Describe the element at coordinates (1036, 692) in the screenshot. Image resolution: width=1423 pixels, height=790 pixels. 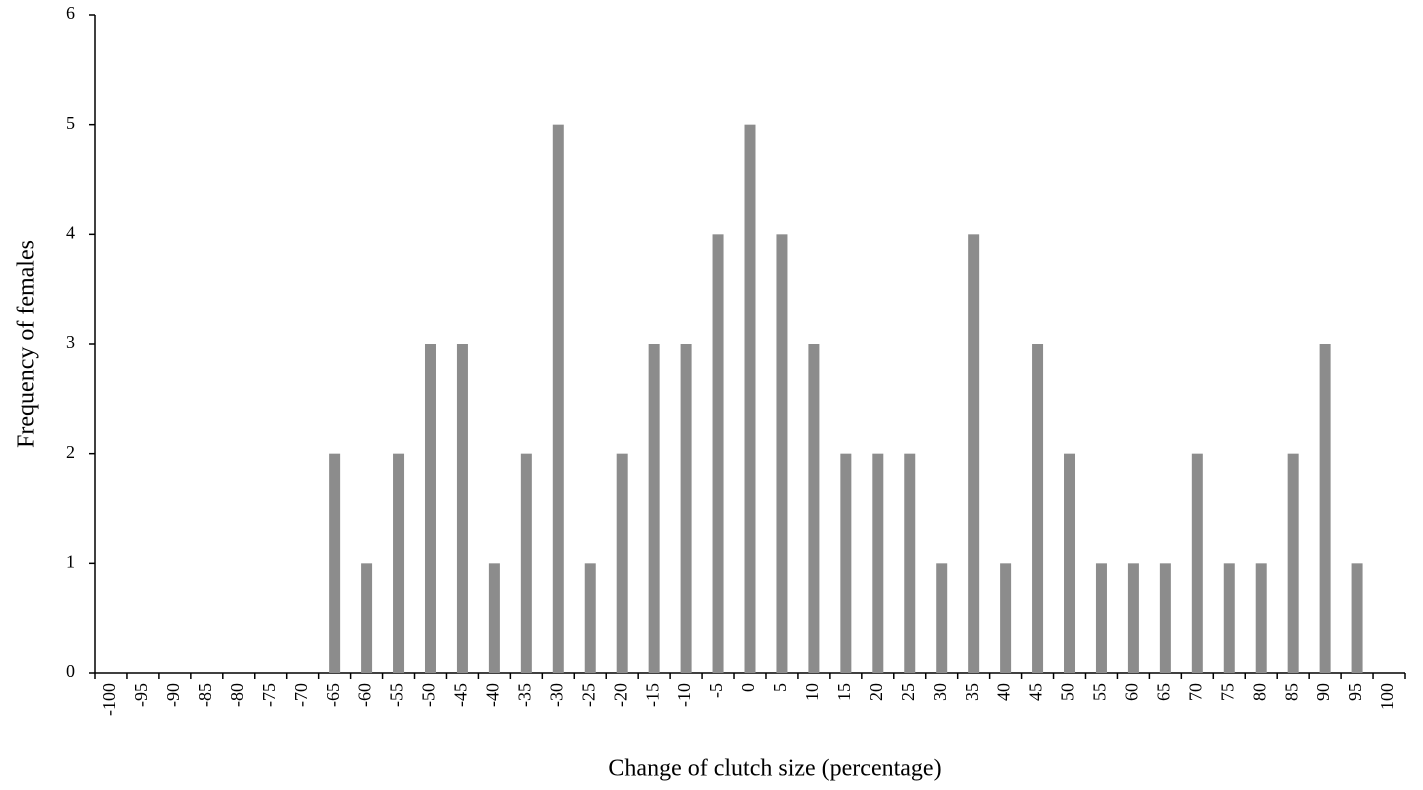
I see `x-tick-label: 45` at that location.